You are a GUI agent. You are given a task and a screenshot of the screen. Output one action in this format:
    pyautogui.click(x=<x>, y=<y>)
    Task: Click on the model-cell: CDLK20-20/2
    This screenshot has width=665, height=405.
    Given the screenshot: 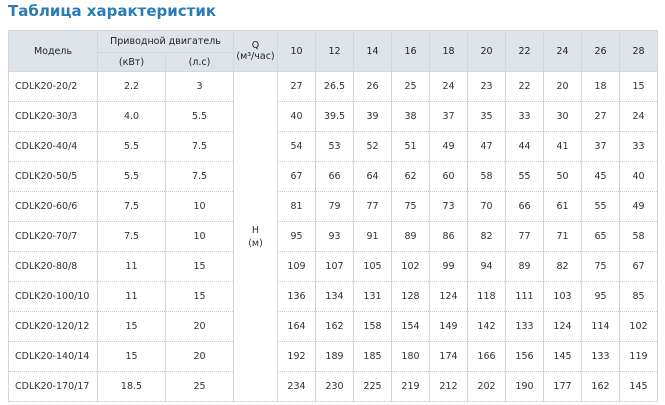 What is the action you would take?
    pyautogui.click(x=53, y=86)
    